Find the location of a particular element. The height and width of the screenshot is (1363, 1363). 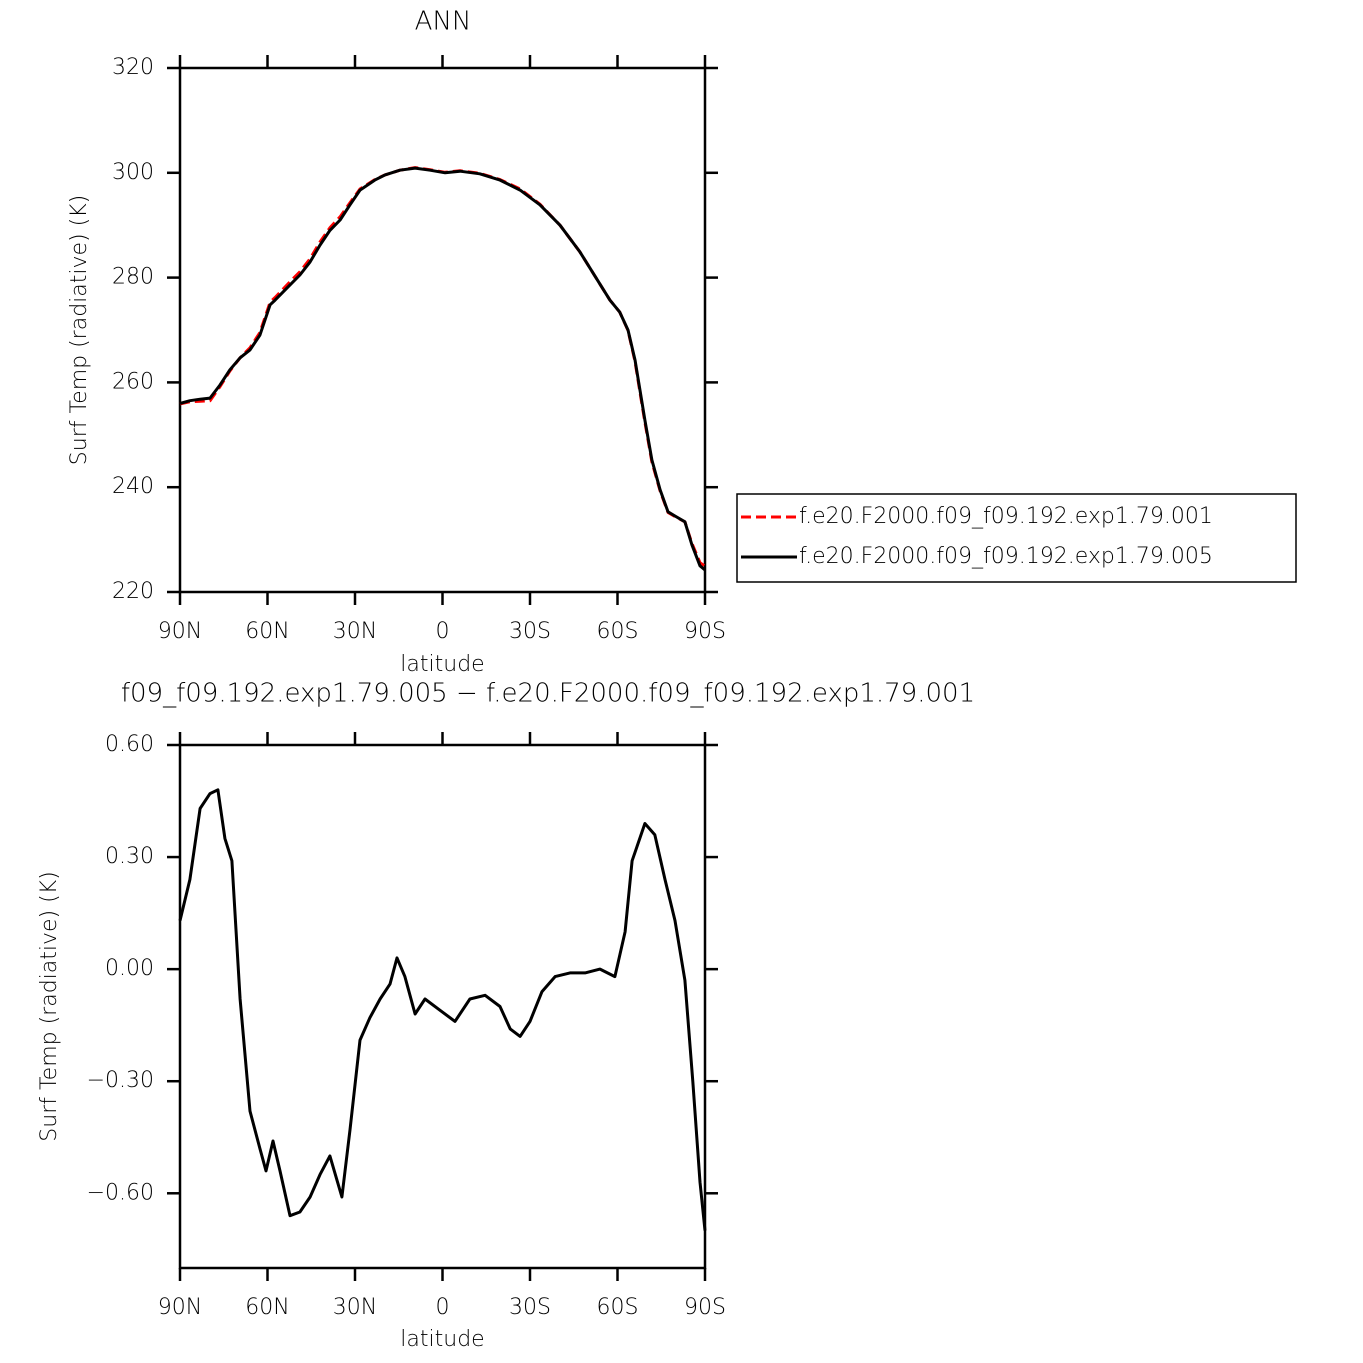

y-tick-label: 260 is located at coordinates (133, 381).